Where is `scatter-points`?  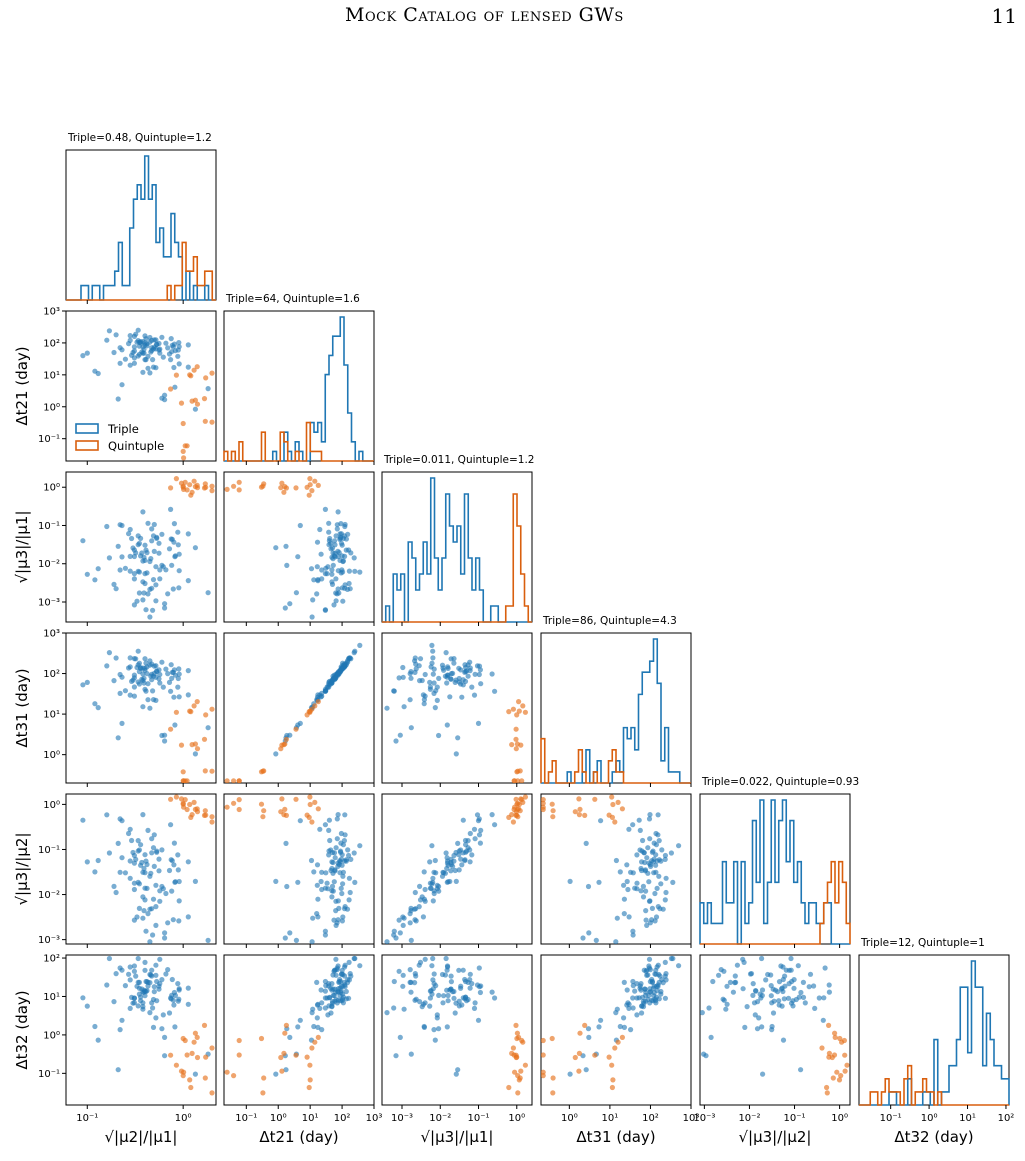 scatter-points is located at coordinates (293, 548).